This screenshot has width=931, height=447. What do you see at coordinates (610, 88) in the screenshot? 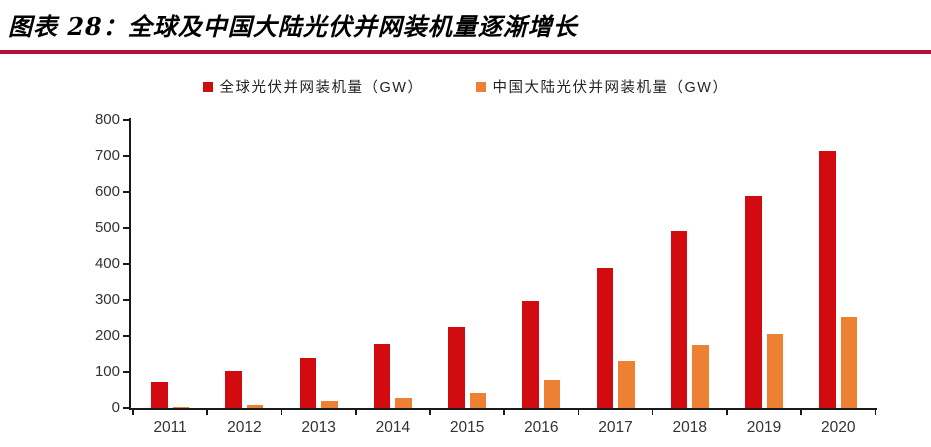
I see `legend-label-china: 中国大陆光伏并网装机量（GW）` at bounding box center [610, 88].